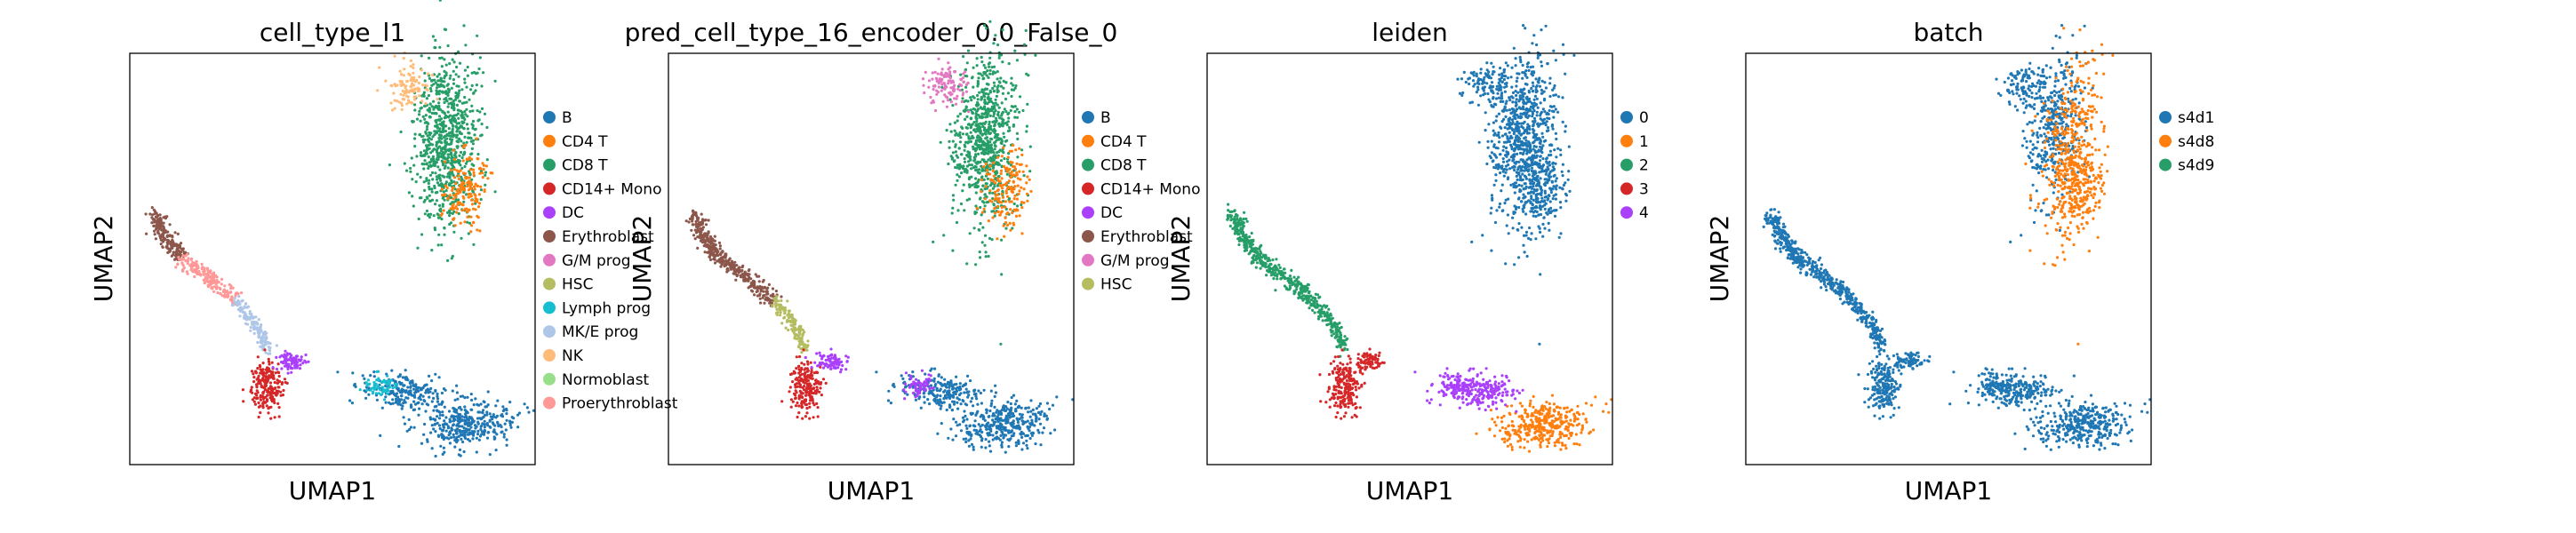 Image resolution: width=2576 pixels, height=533 pixels. I want to click on legend-marker, so click(549, 140).